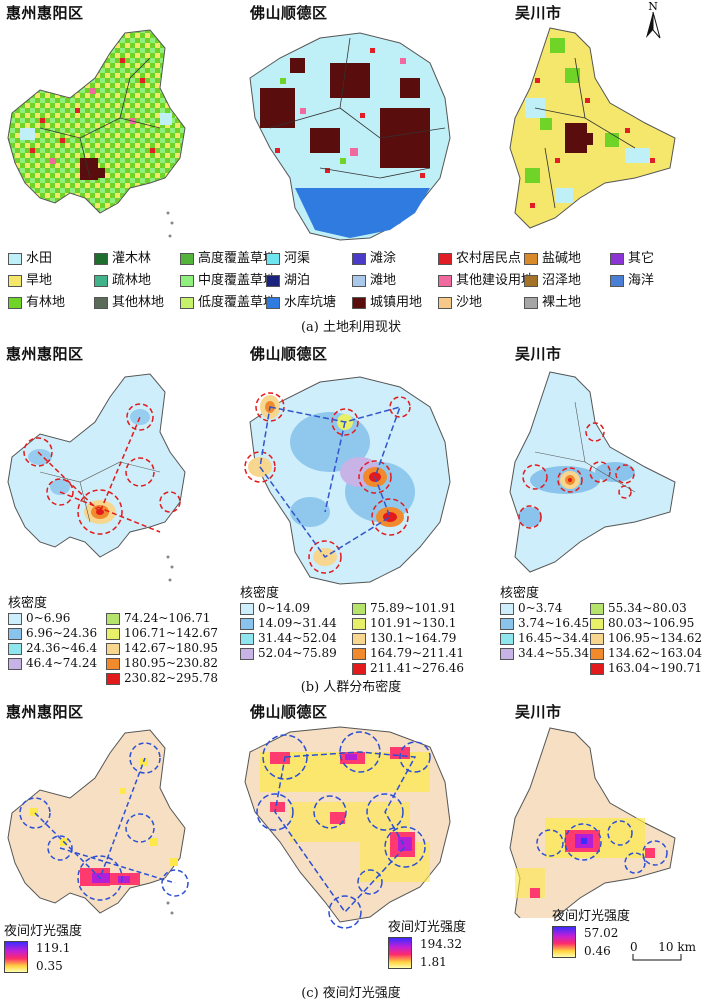 This screenshot has width=702, height=1001. Describe the element at coordinates (495, 280) in the screenshot. I see `legend-label: 其他建设用地` at that location.